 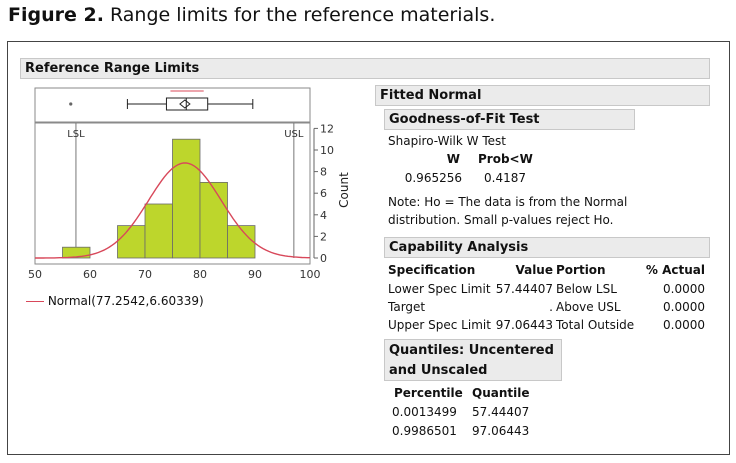 What do you see at coordinates (407, 307) in the screenshot?
I see `cap-row-spec: Target` at bounding box center [407, 307].